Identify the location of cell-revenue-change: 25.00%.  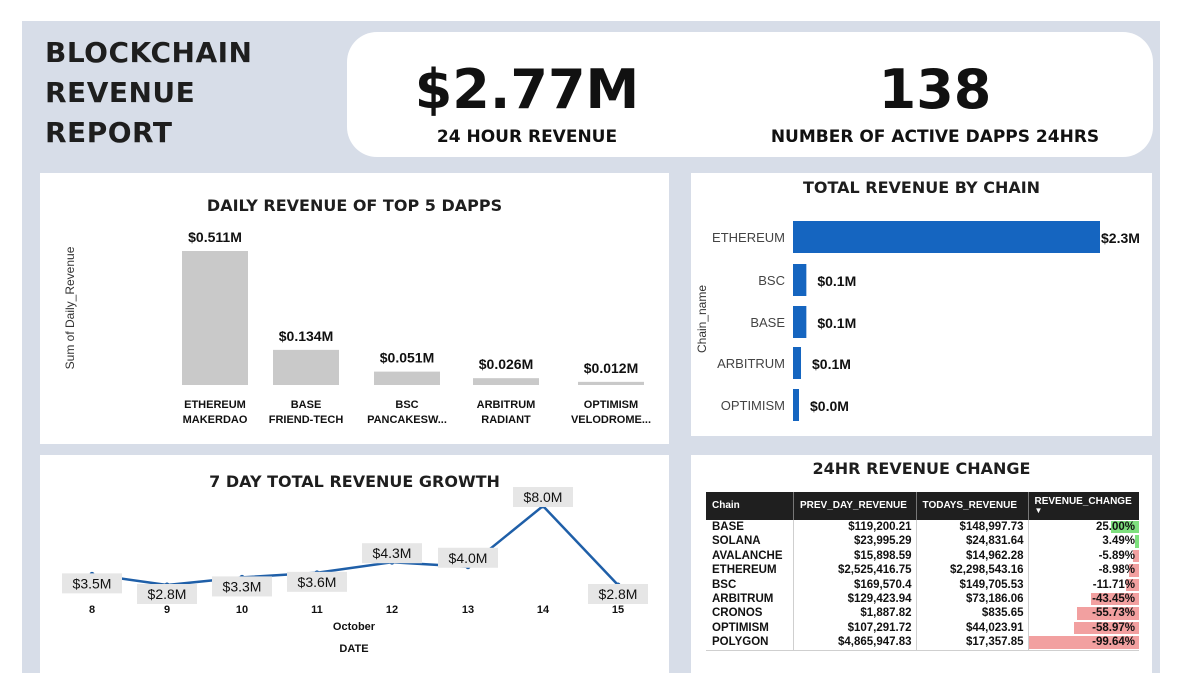
(1083, 527).